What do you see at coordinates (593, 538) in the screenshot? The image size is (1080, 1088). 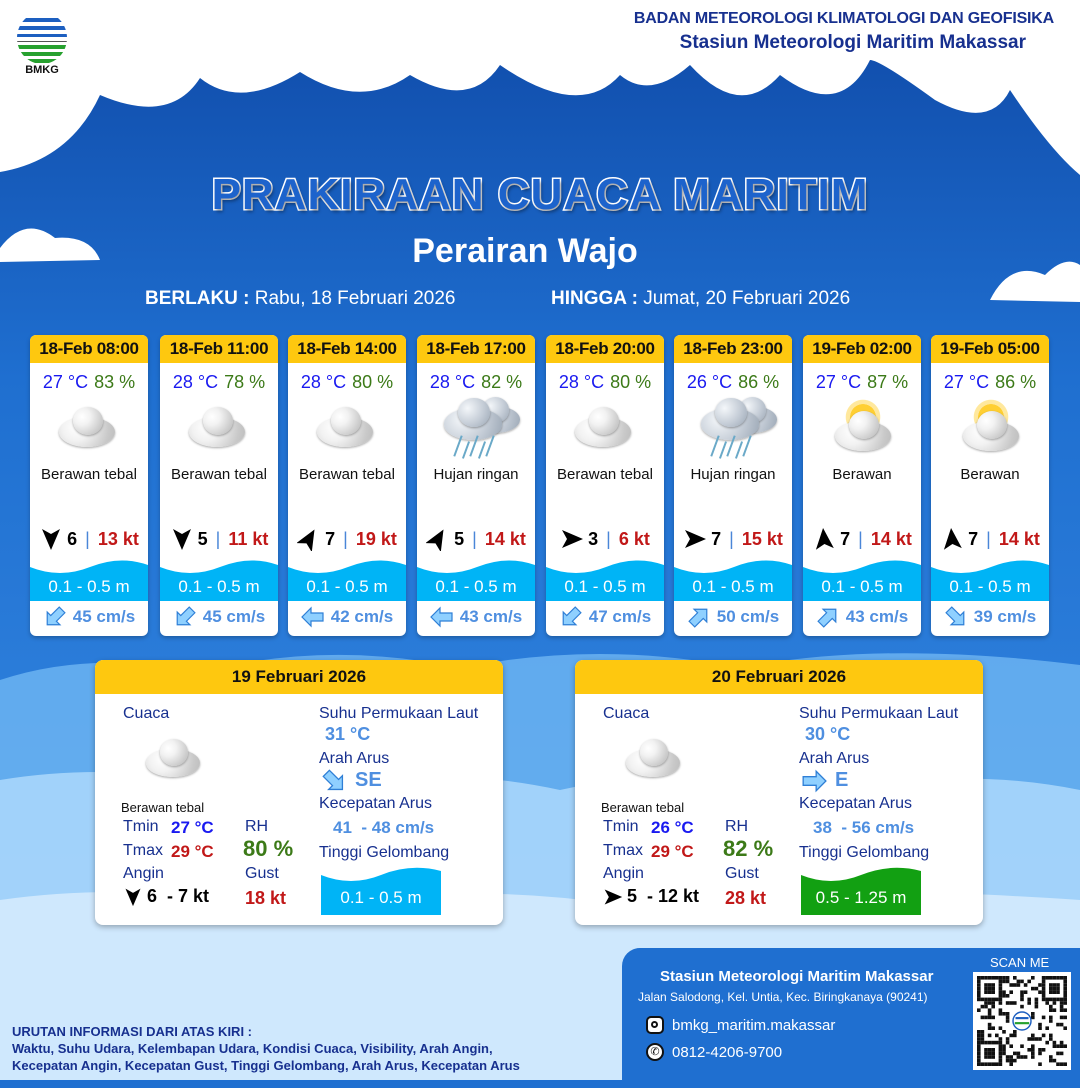 I see `wind-speed: 3` at bounding box center [593, 538].